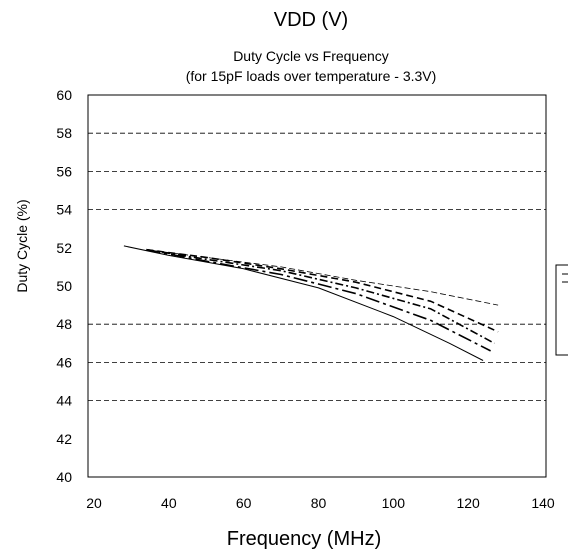 The height and width of the screenshot is (557, 568). I want to click on y-tick-label: 46, so click(64, 362).